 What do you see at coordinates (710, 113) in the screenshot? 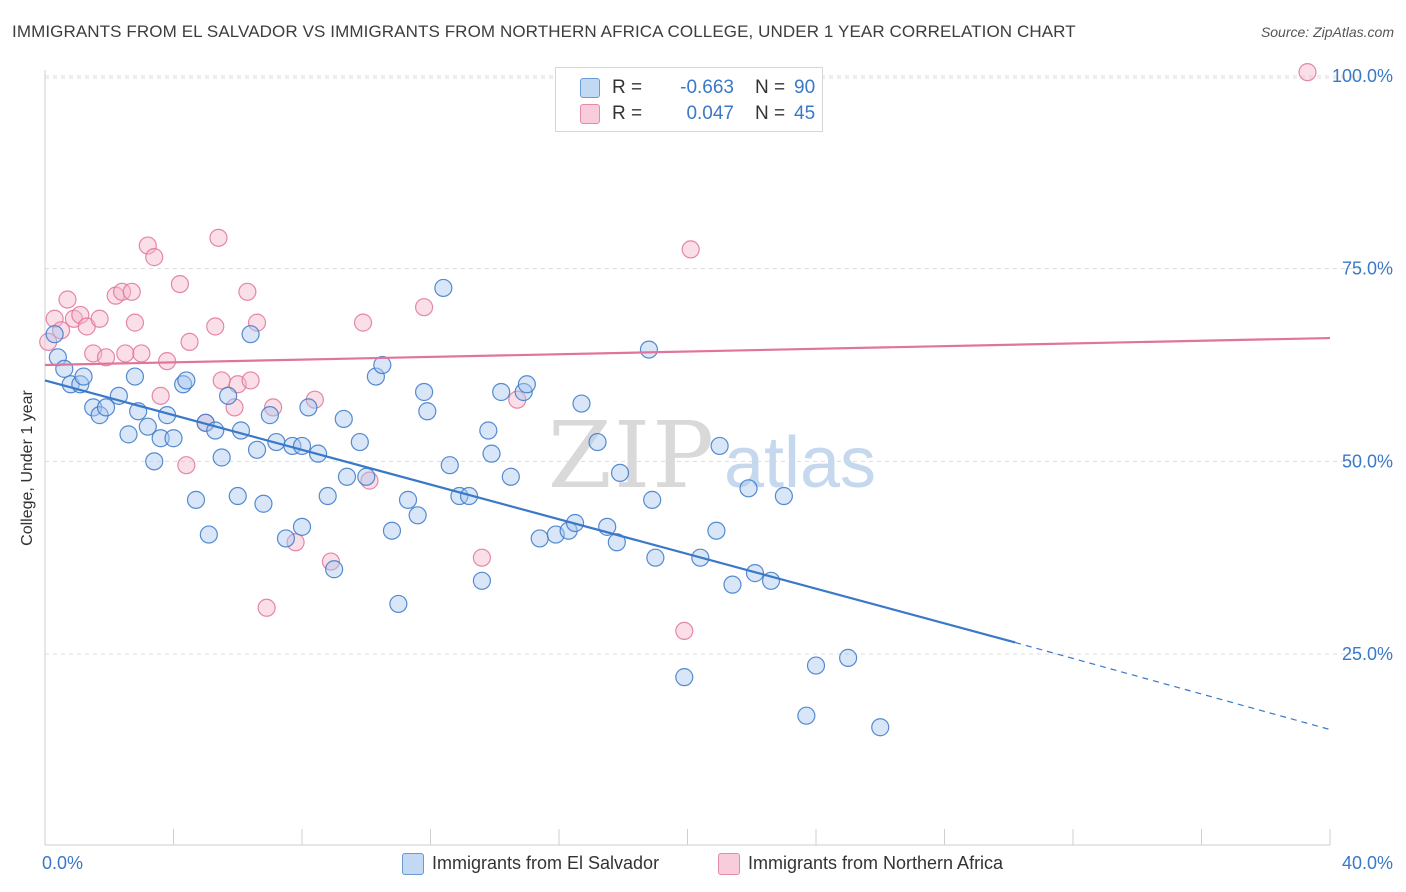
I see `legend-r-value: 0.047` at bounding box center [710, 113].